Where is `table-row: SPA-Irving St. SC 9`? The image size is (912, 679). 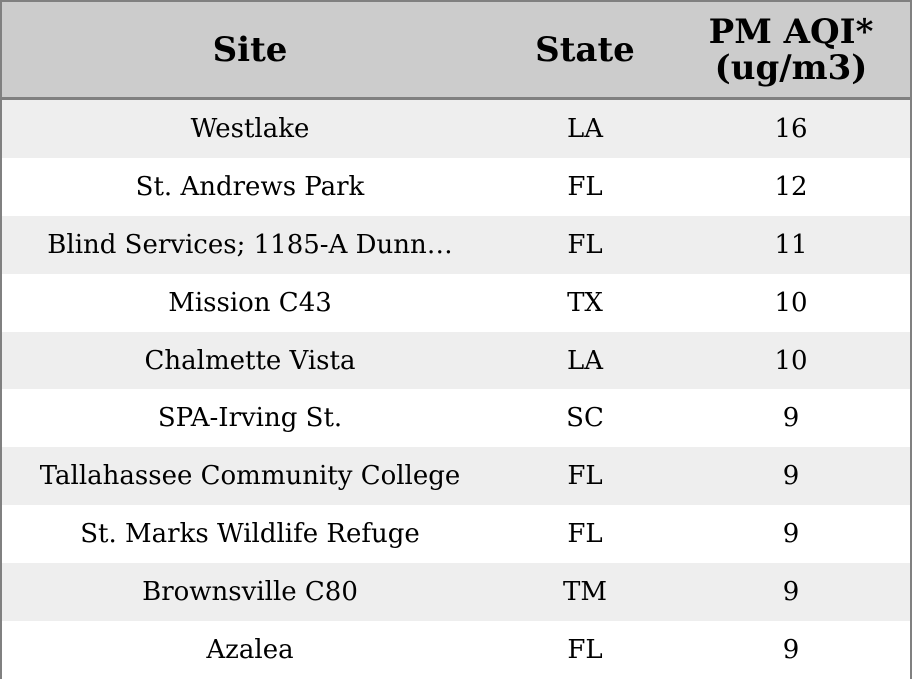
table-row: SPA-Irving St. SC 9 is located at coordinates (456, 418).